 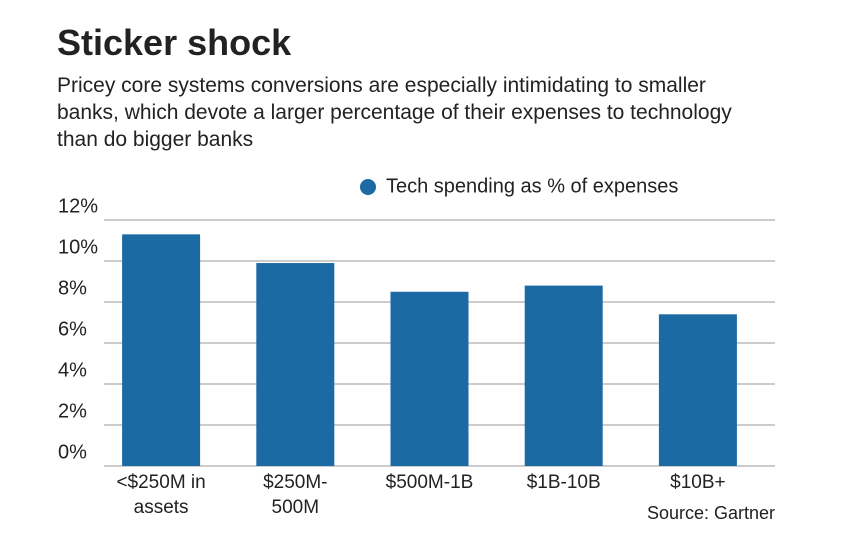 I want to click on x-tick-label: $10B+, so click(x=698, y=482).